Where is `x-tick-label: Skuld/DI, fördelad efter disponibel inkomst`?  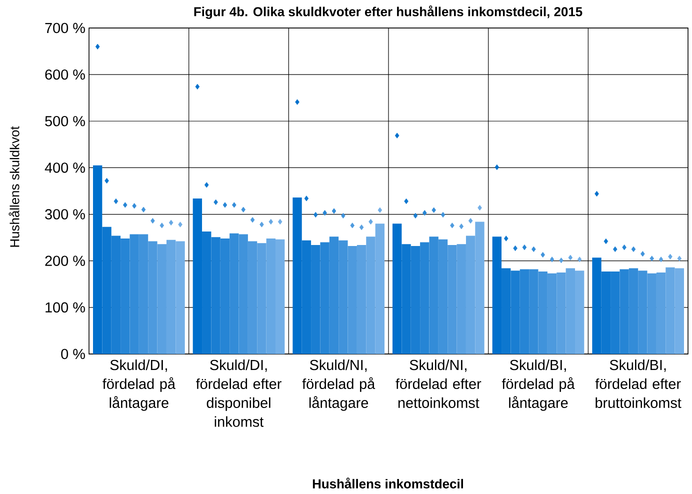 x-tick-label: Skuld/DI, fördelad efter disponibel inkomst is located at coordinates (239, 393).